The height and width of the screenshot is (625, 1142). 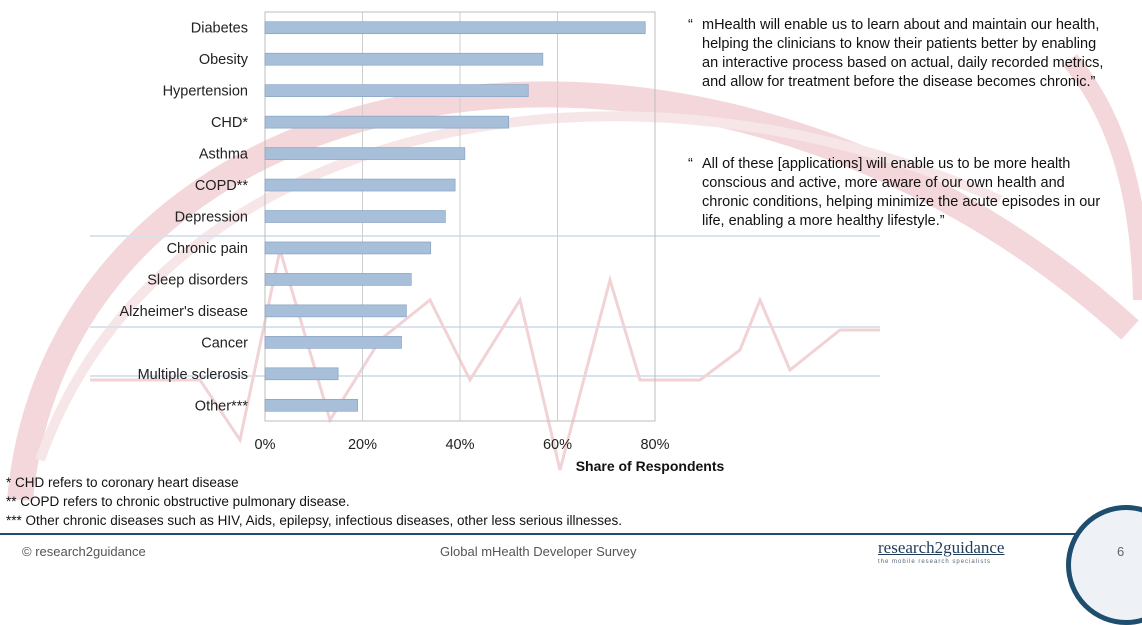 I want to click on footnote-chd: * CHD refers to coronary heart disease, so click(x=122, y=482).